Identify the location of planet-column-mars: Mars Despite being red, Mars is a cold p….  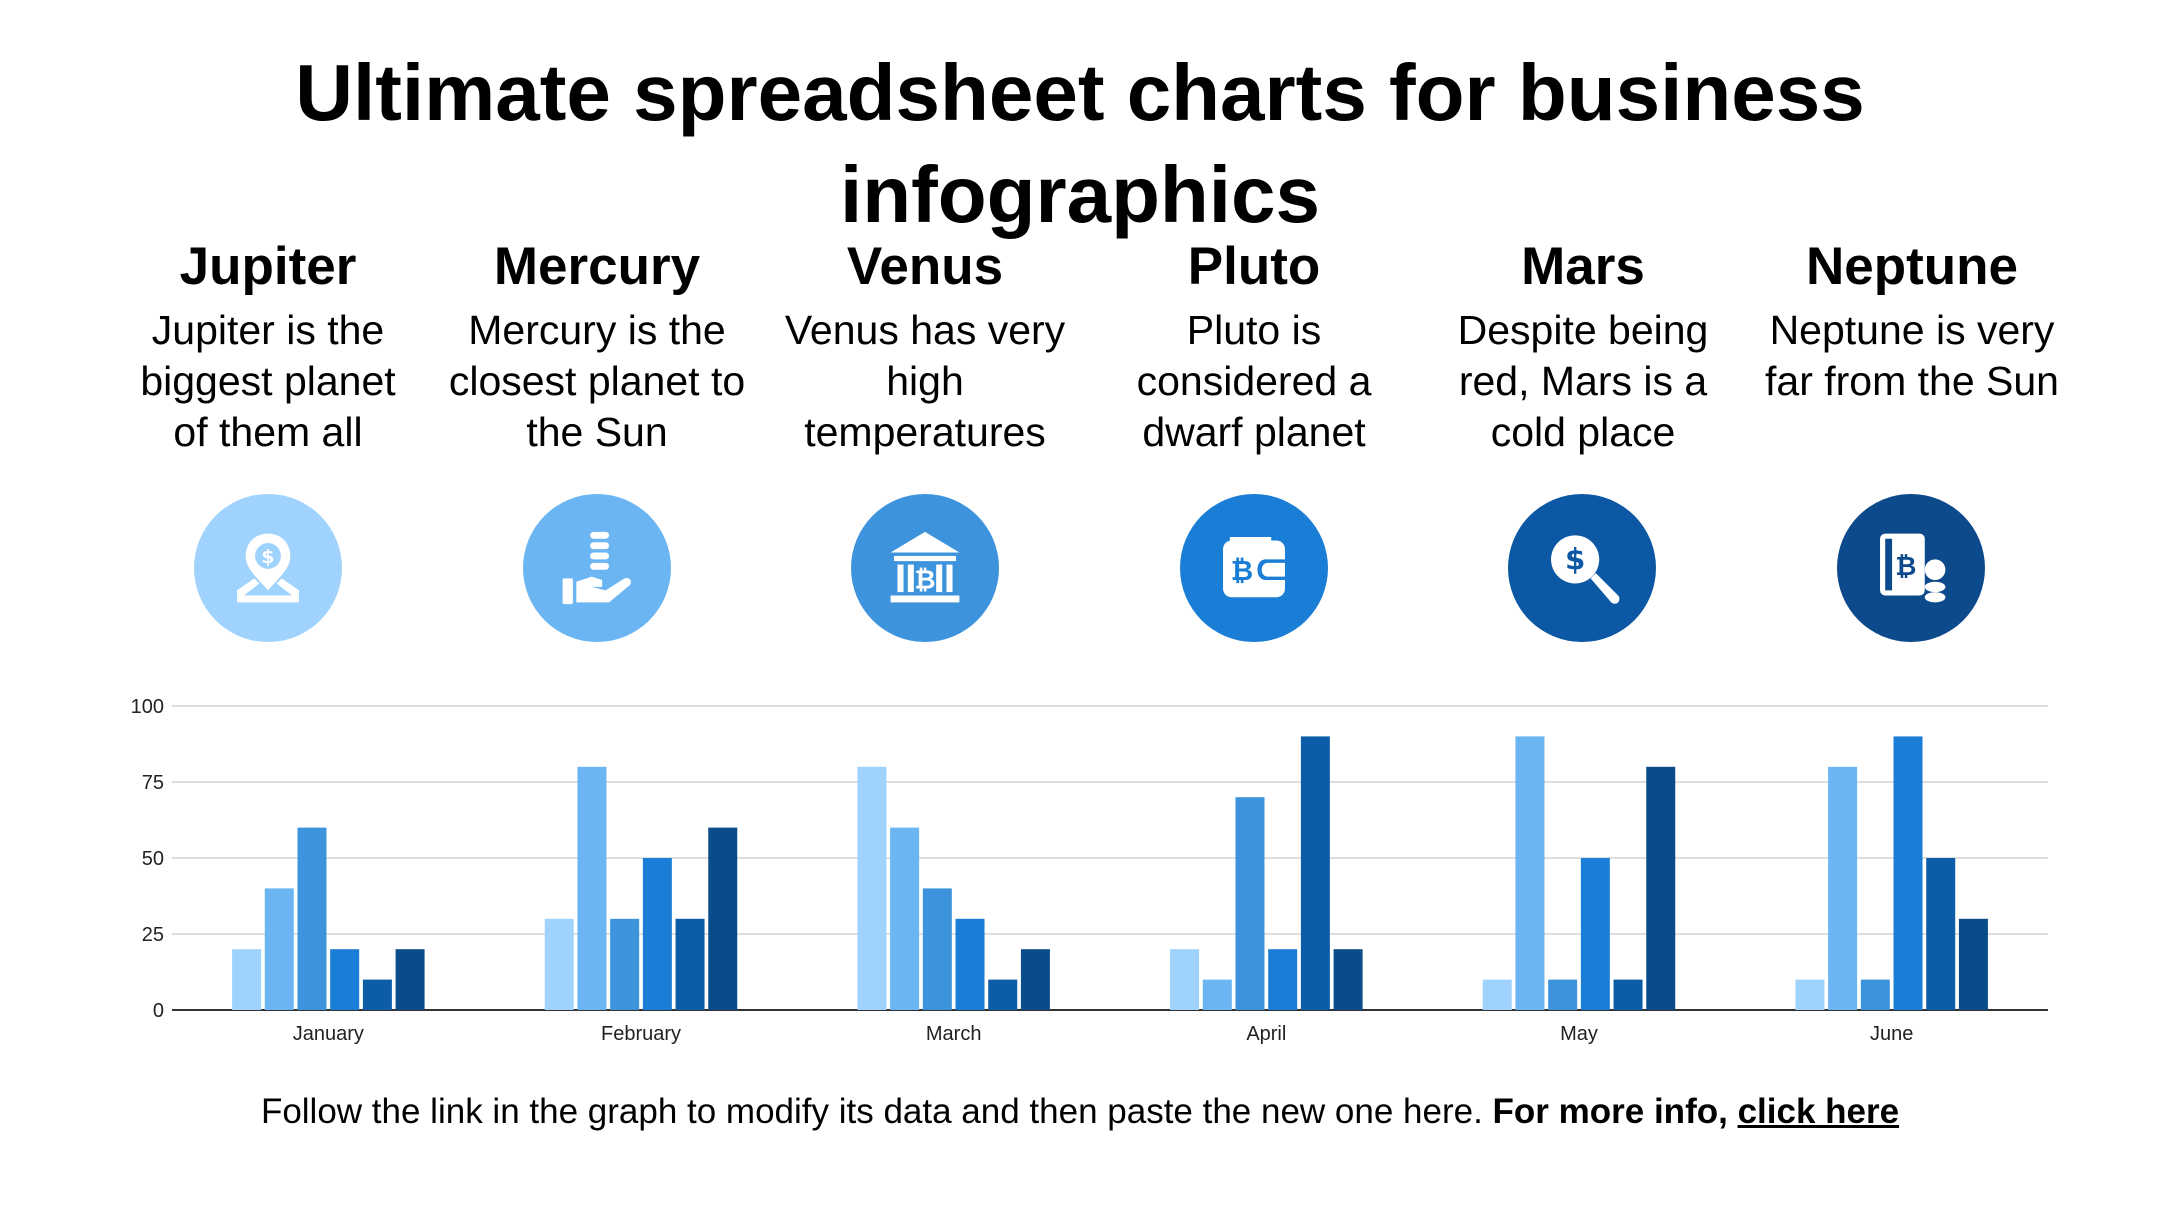
(1583, 346).